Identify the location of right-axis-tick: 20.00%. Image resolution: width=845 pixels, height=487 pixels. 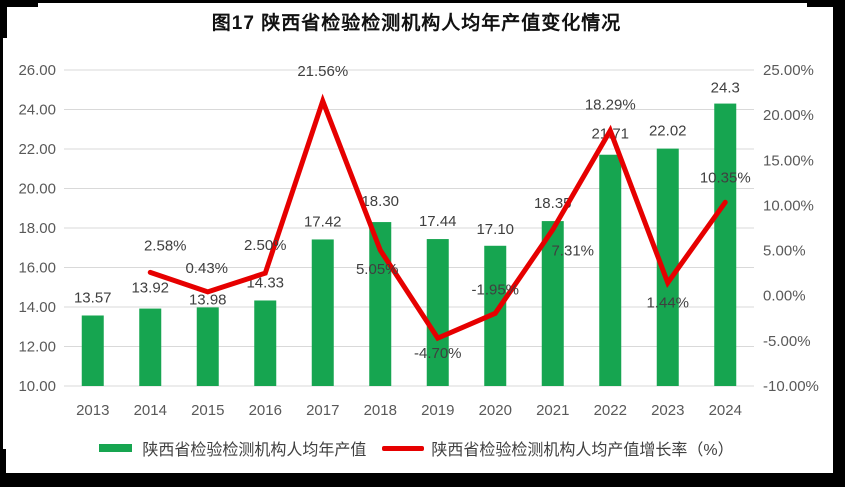
(788, 115).